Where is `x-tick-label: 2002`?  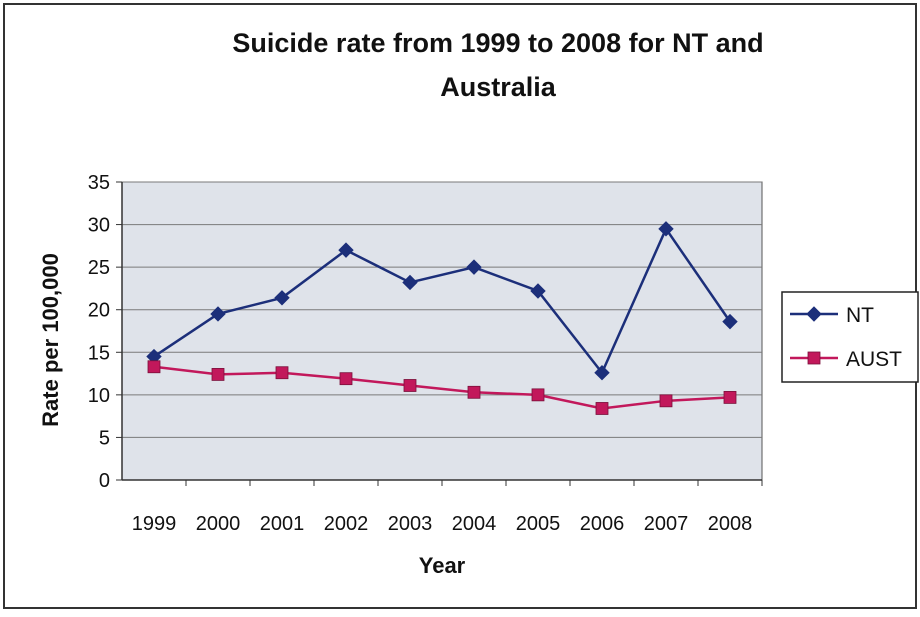 x-tick-label: 2002 is located at coordinates (346, 524).